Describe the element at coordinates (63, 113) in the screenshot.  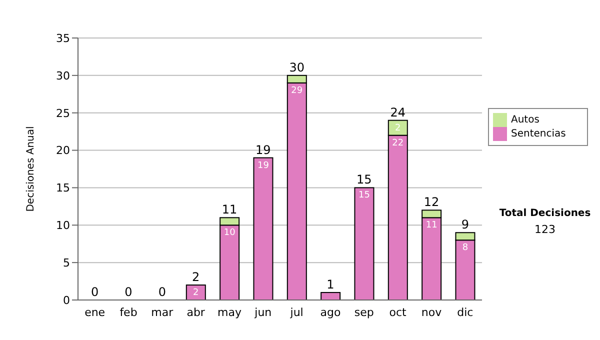
I see `y-tick-label: 25` at that location.